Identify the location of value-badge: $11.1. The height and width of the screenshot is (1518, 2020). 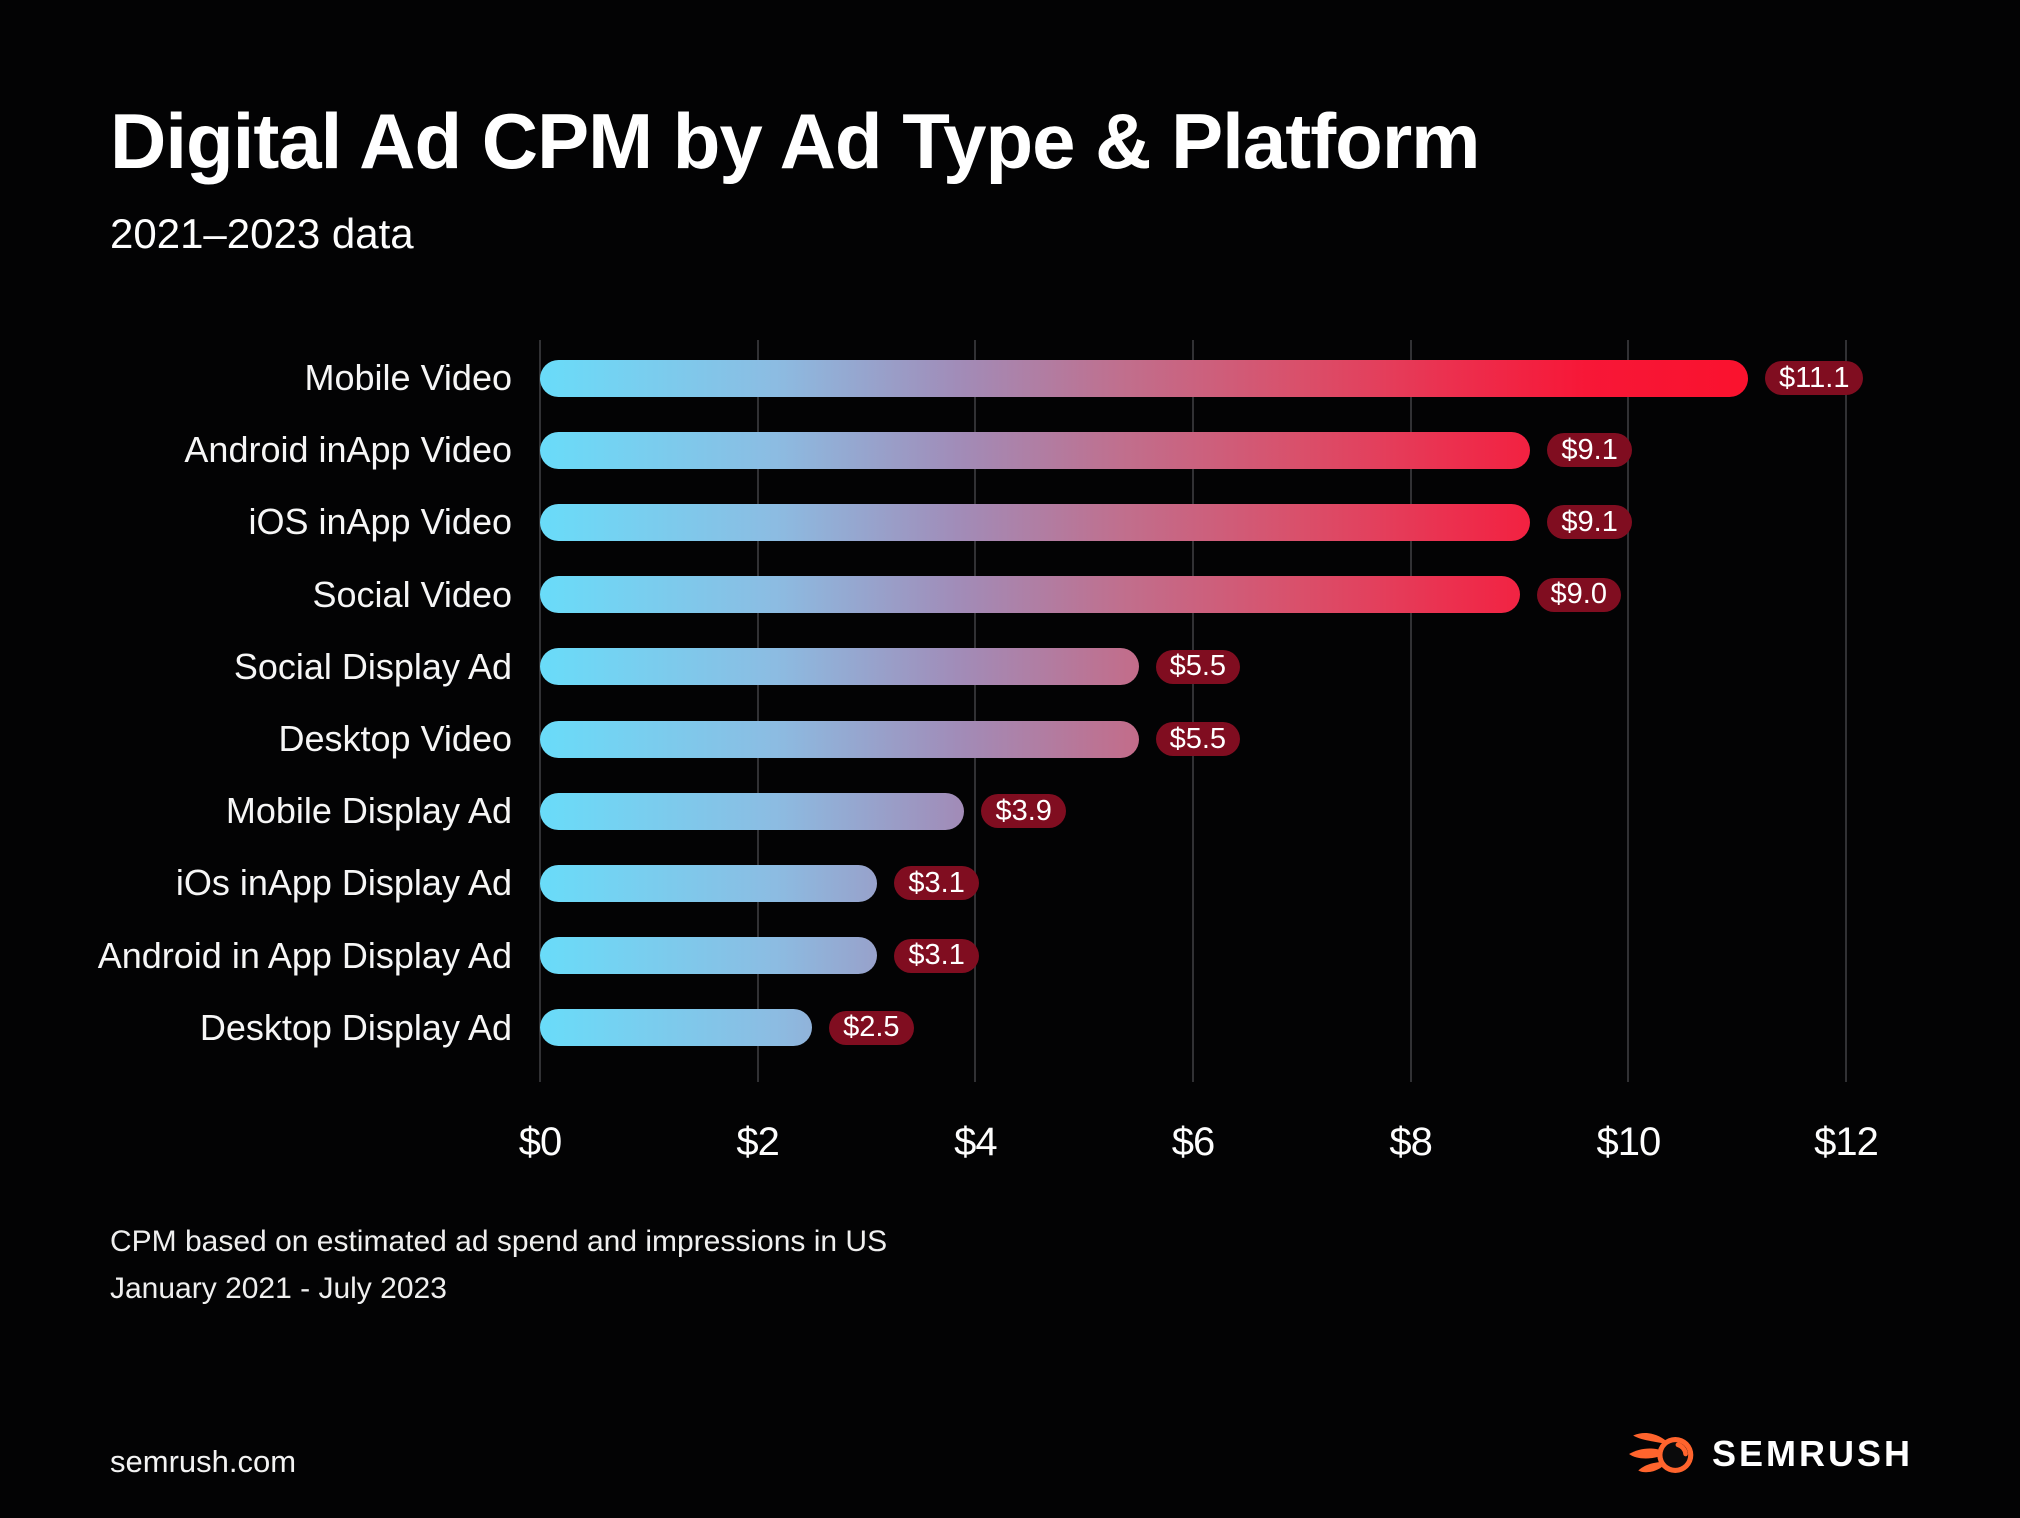
(1814, 378).